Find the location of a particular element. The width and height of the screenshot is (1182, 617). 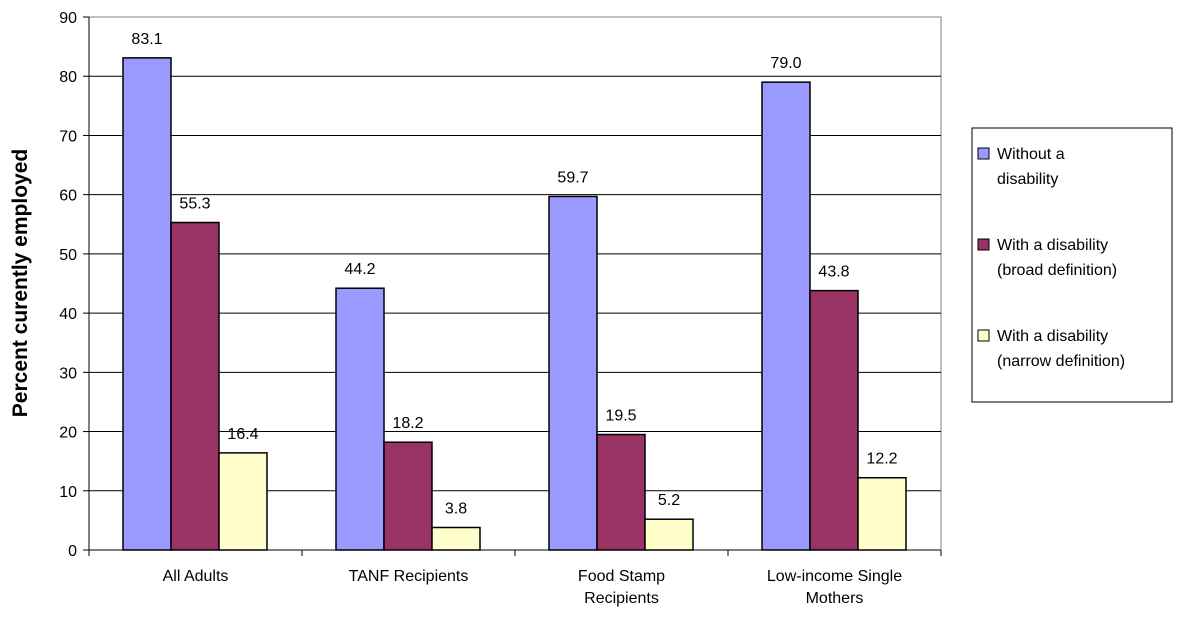

y-tick-label: 70 is located at coordinates (68, 136).